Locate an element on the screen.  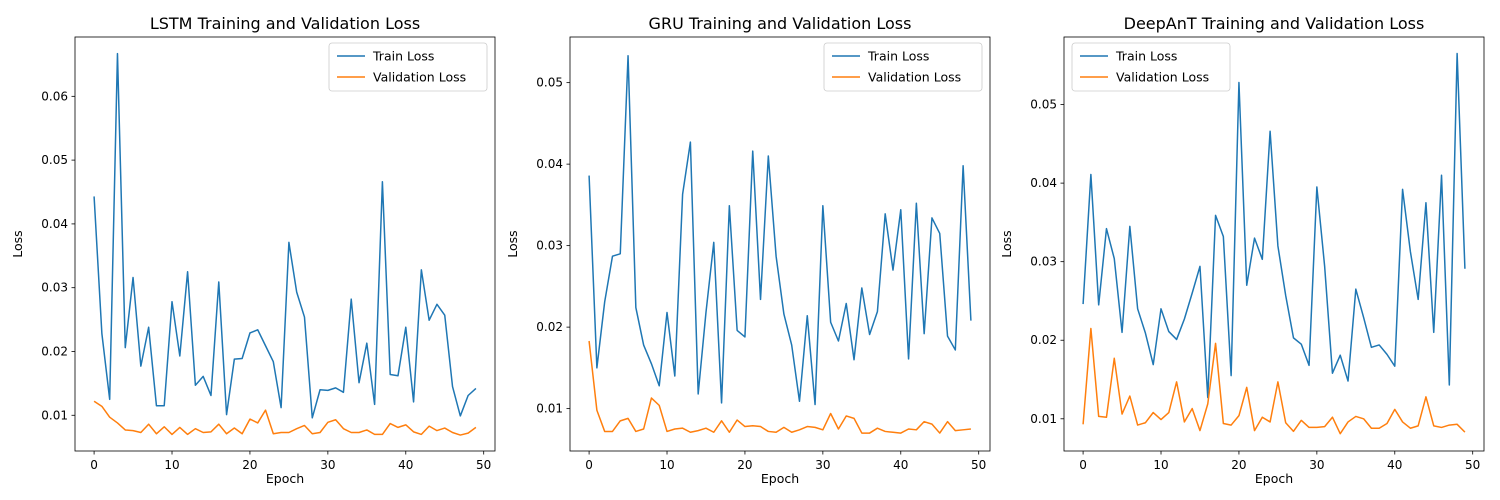
chart-title: LSTM Training and Validation Loss is located at coordinates (285, 23).